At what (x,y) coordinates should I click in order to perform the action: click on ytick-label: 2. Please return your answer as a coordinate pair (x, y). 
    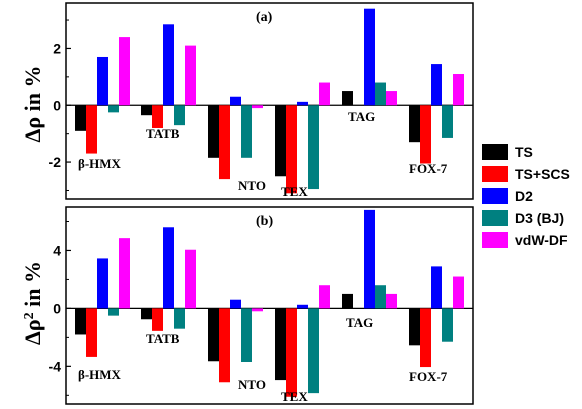
    Looking at the image, I should click on (57, 48).